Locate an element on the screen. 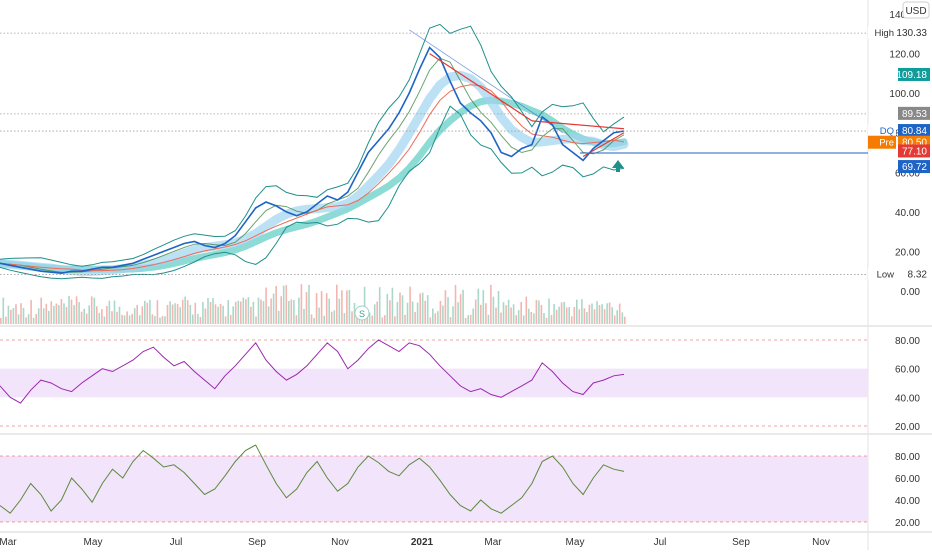 Image resolution: width=932 pixels, height=555 pixels. time-tick-label: Nov is located at coordinates (821, 542).